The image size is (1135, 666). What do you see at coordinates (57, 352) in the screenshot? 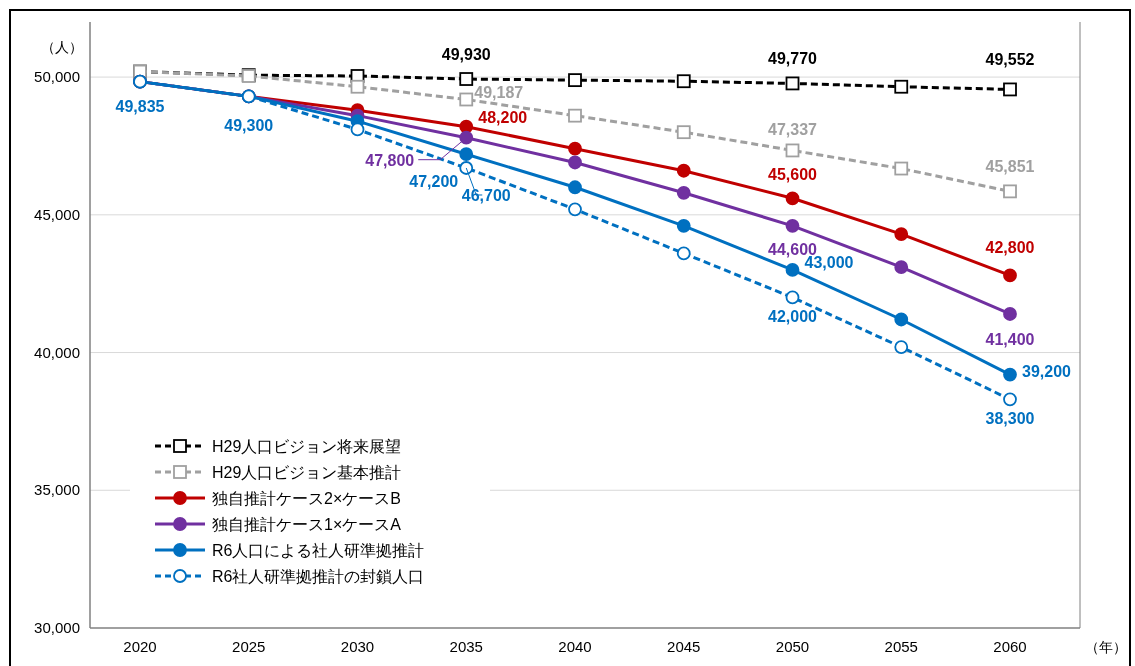
I see `y-tick-label: 40,000` at bounding box center [57, 352].